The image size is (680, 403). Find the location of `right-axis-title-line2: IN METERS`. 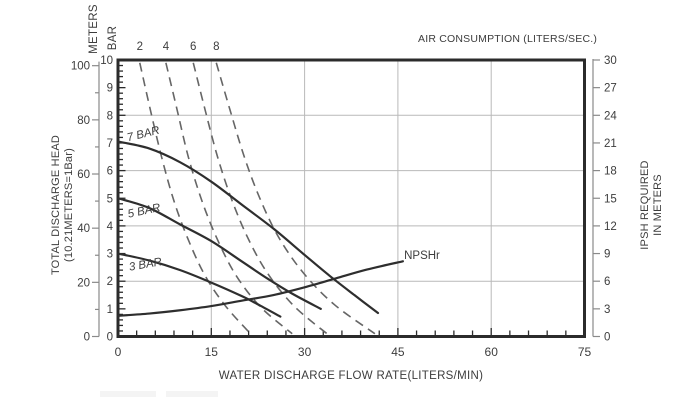

right-axis-title-line2: IN METERS is located at coordinates (658, 205).